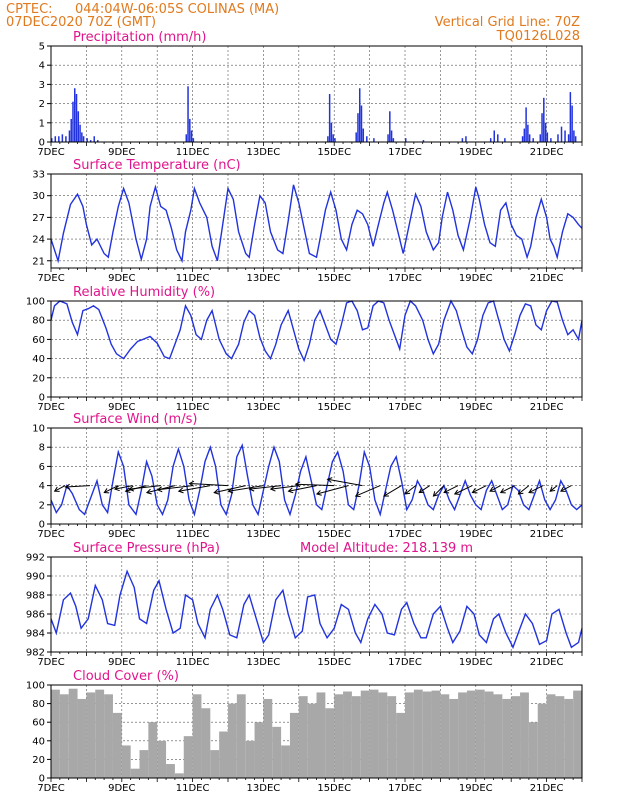 Image resolution: width=618 pixels, height=800 pixels. I want to click on x-tick-label: 9DEC, so click(121, 534).